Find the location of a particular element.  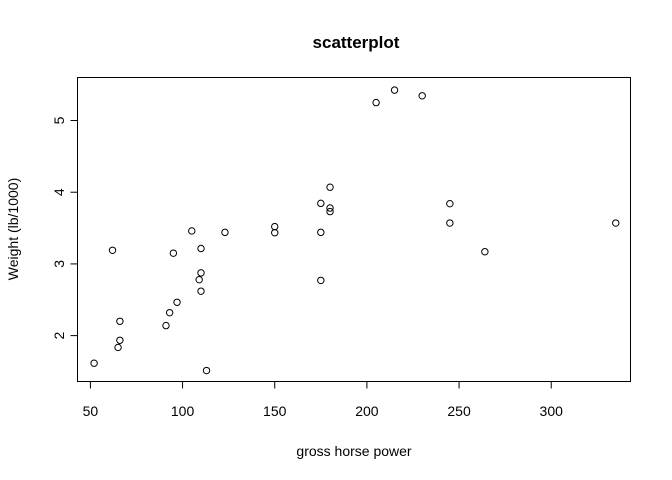

y-axis: 2 3 4 5 is located at coordinates (64, 228).